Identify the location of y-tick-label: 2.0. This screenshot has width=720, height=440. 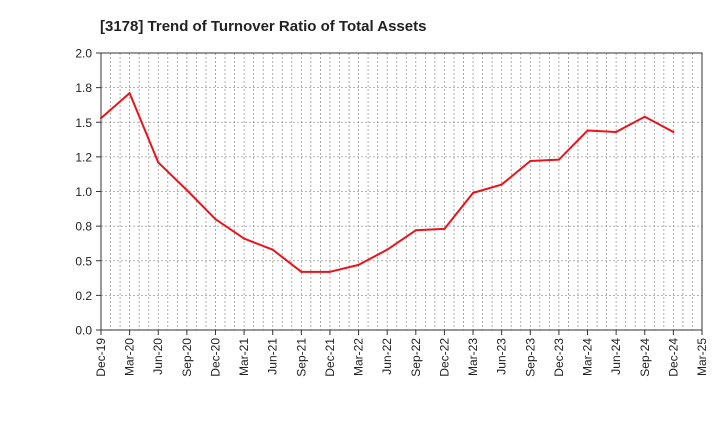
(83, 54).